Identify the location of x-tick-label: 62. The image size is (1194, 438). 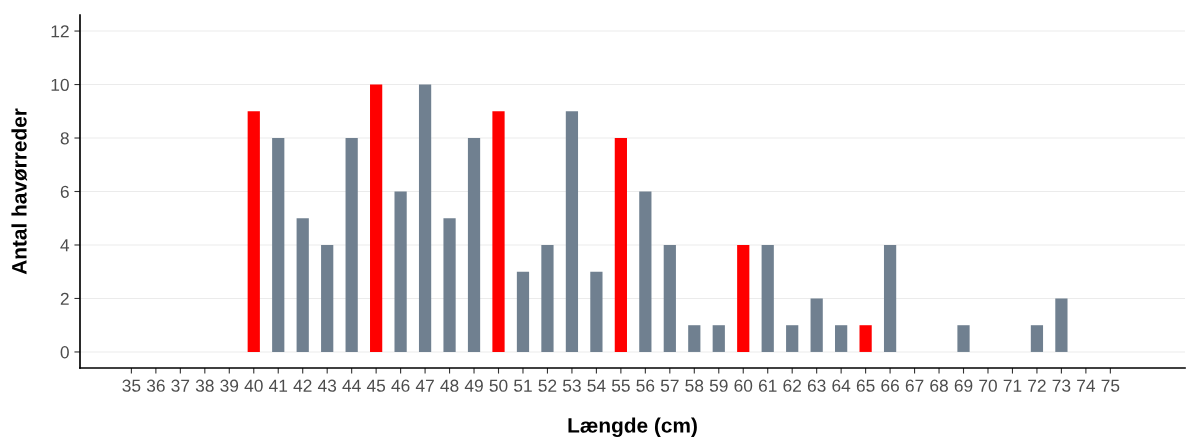
(792, 385).